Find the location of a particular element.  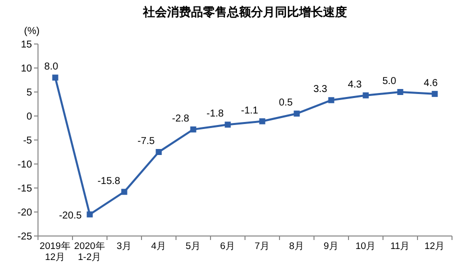

y-tick-label: 15 is located at coordinates (26, 45).